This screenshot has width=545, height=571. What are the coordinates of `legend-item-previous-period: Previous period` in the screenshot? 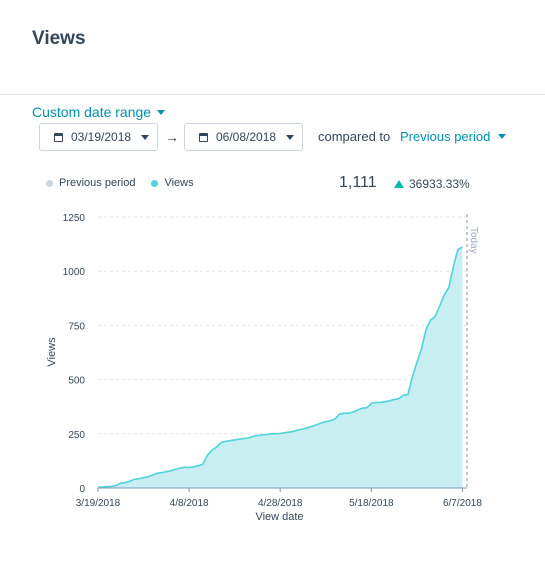 It's located at (90, 183).